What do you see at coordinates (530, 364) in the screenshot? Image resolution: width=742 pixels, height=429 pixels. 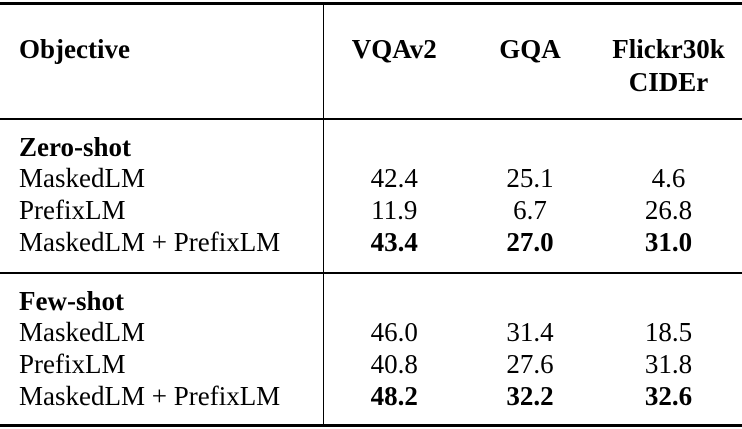 I see `value-gqa: 27.6` at bounding box center [530, 364].